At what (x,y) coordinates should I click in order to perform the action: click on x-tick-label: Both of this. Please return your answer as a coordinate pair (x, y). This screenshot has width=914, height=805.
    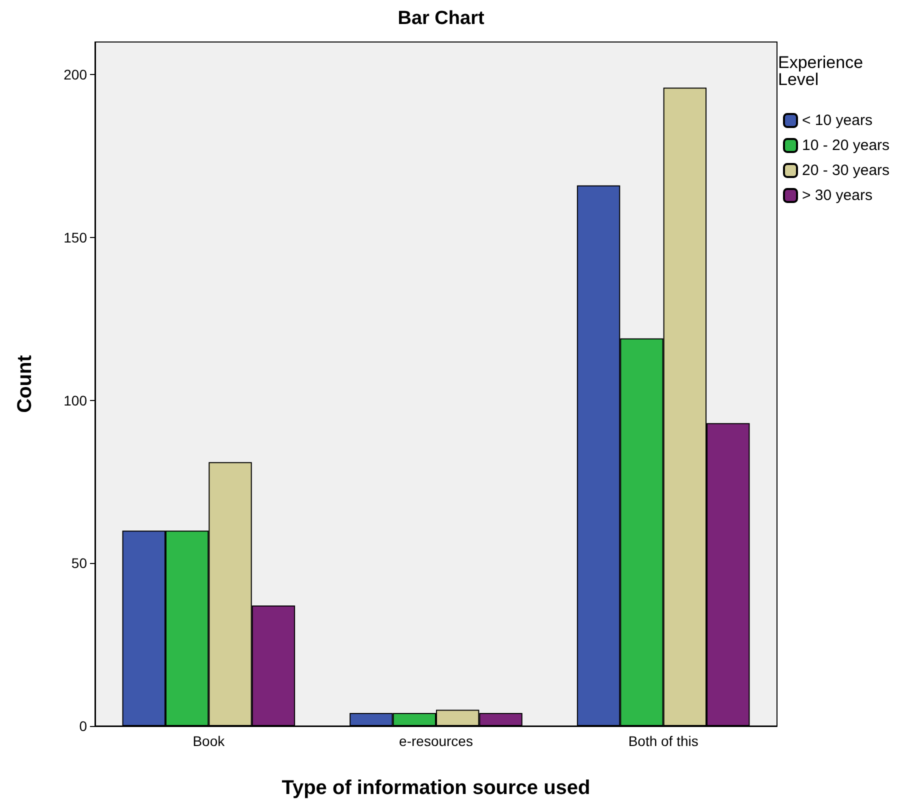
    Looking at the image, I should click on (663, 741).